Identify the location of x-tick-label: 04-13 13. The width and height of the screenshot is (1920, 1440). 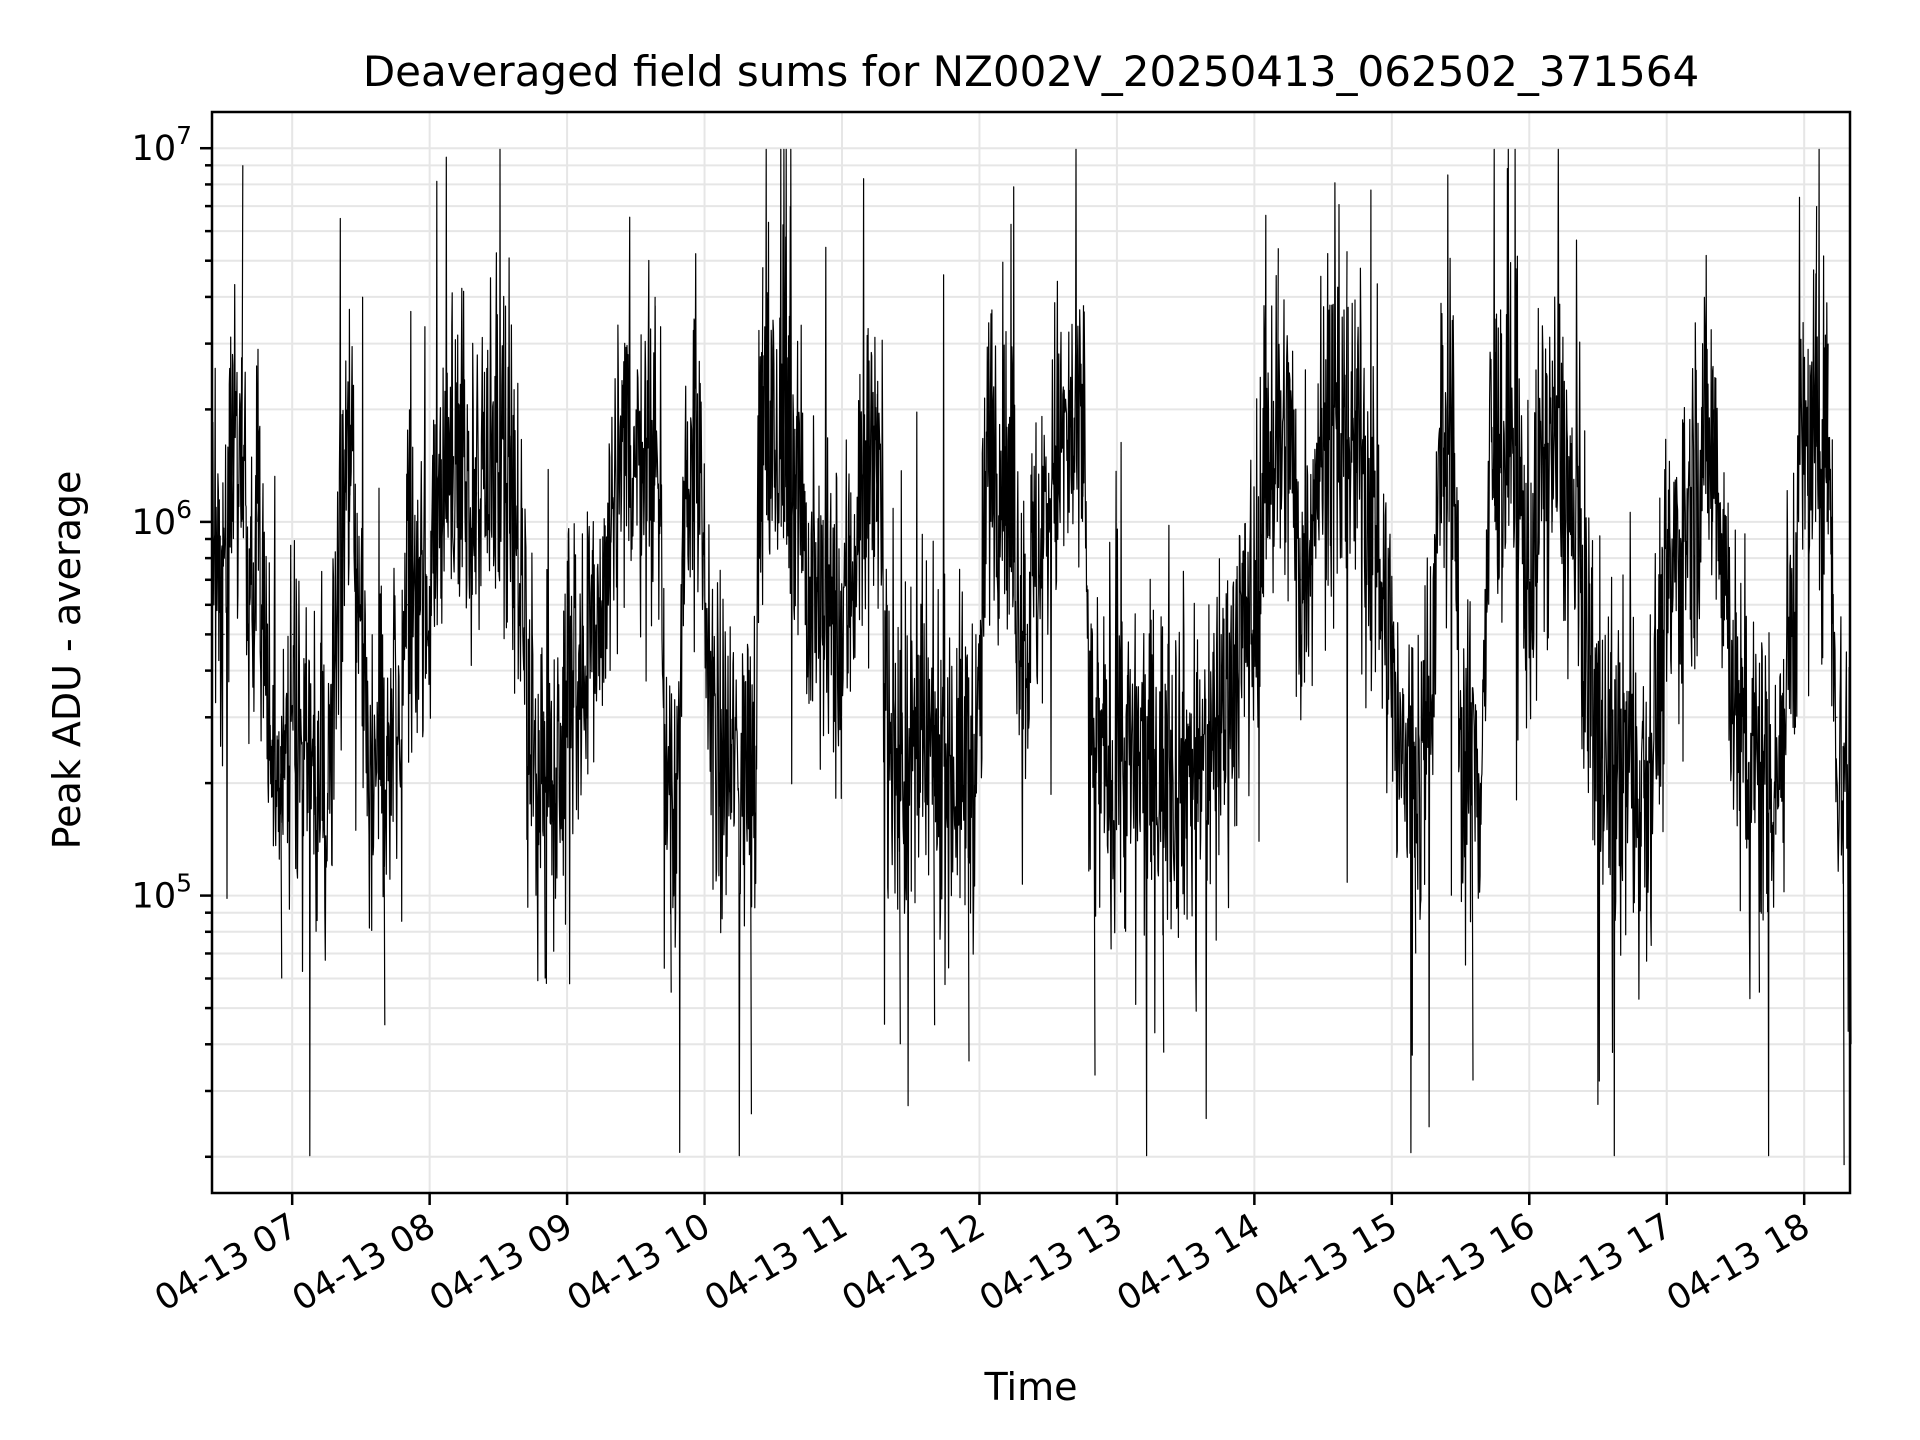
(1051, 1262).